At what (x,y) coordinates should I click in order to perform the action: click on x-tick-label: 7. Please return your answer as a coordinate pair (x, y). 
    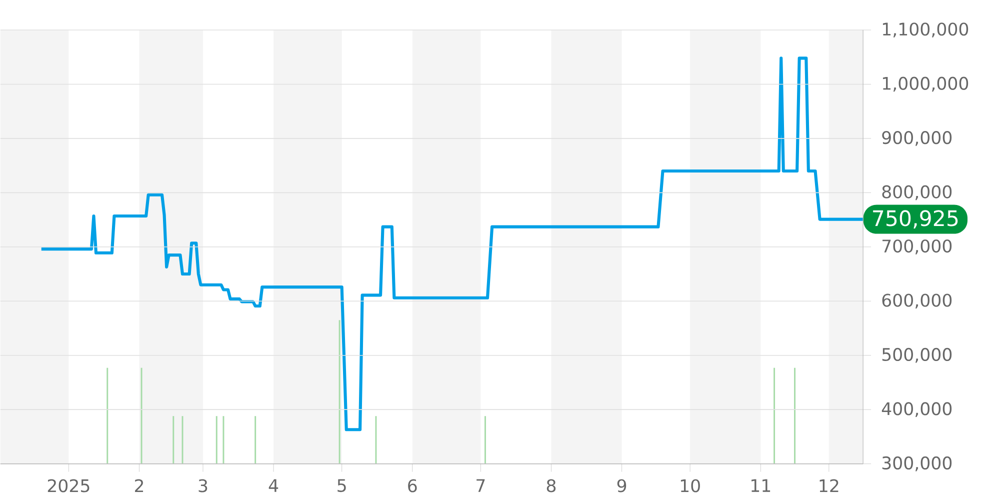
    Looking at the image, I should click on (480, 485).